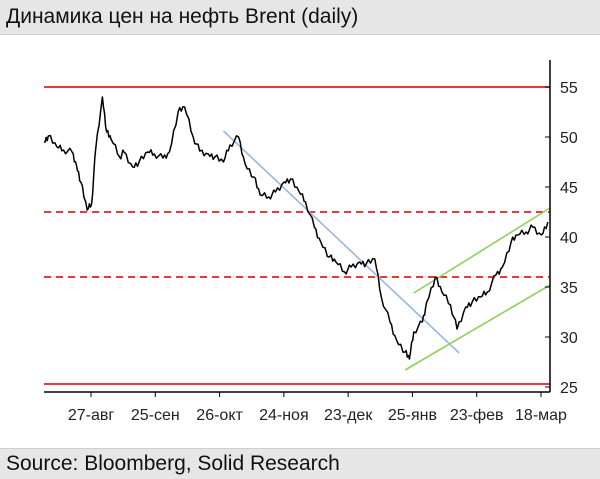  What do you see at coordinates (91, 415) in the screenshot?
I see `x-tick-label: 27-авг` at bounding box center [91, 415].